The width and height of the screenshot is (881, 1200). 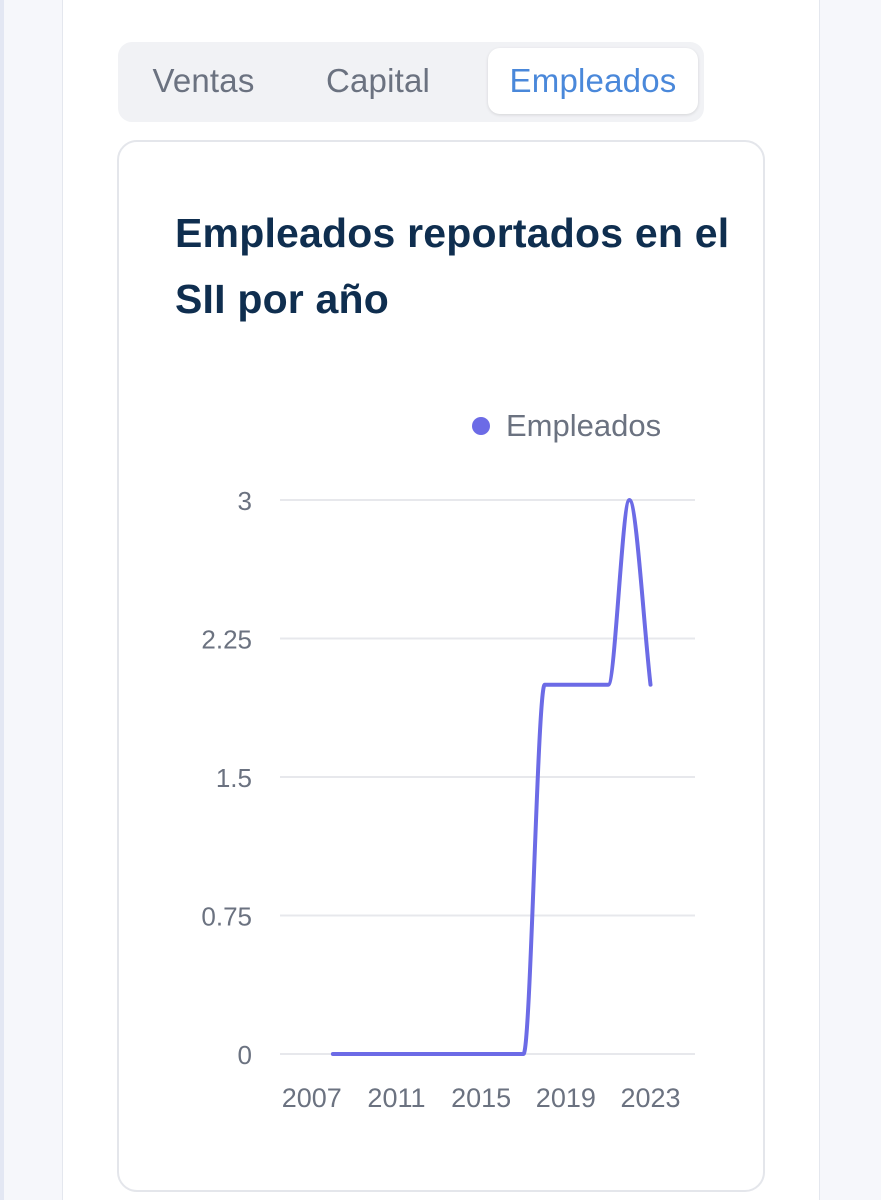 What do you see at coordinates (312, 1098) in the screenshot?
I see `x-tick-label: 2007` at bounding box center [312, 1098].